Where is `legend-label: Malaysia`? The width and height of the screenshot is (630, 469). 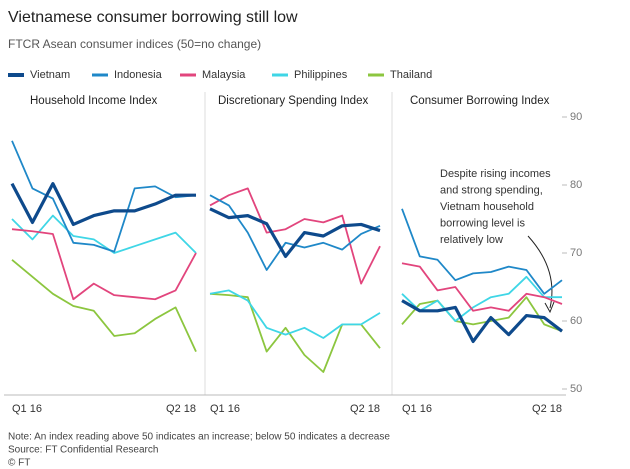 legend-label: Malaysia is located at coordinates (224, 75).